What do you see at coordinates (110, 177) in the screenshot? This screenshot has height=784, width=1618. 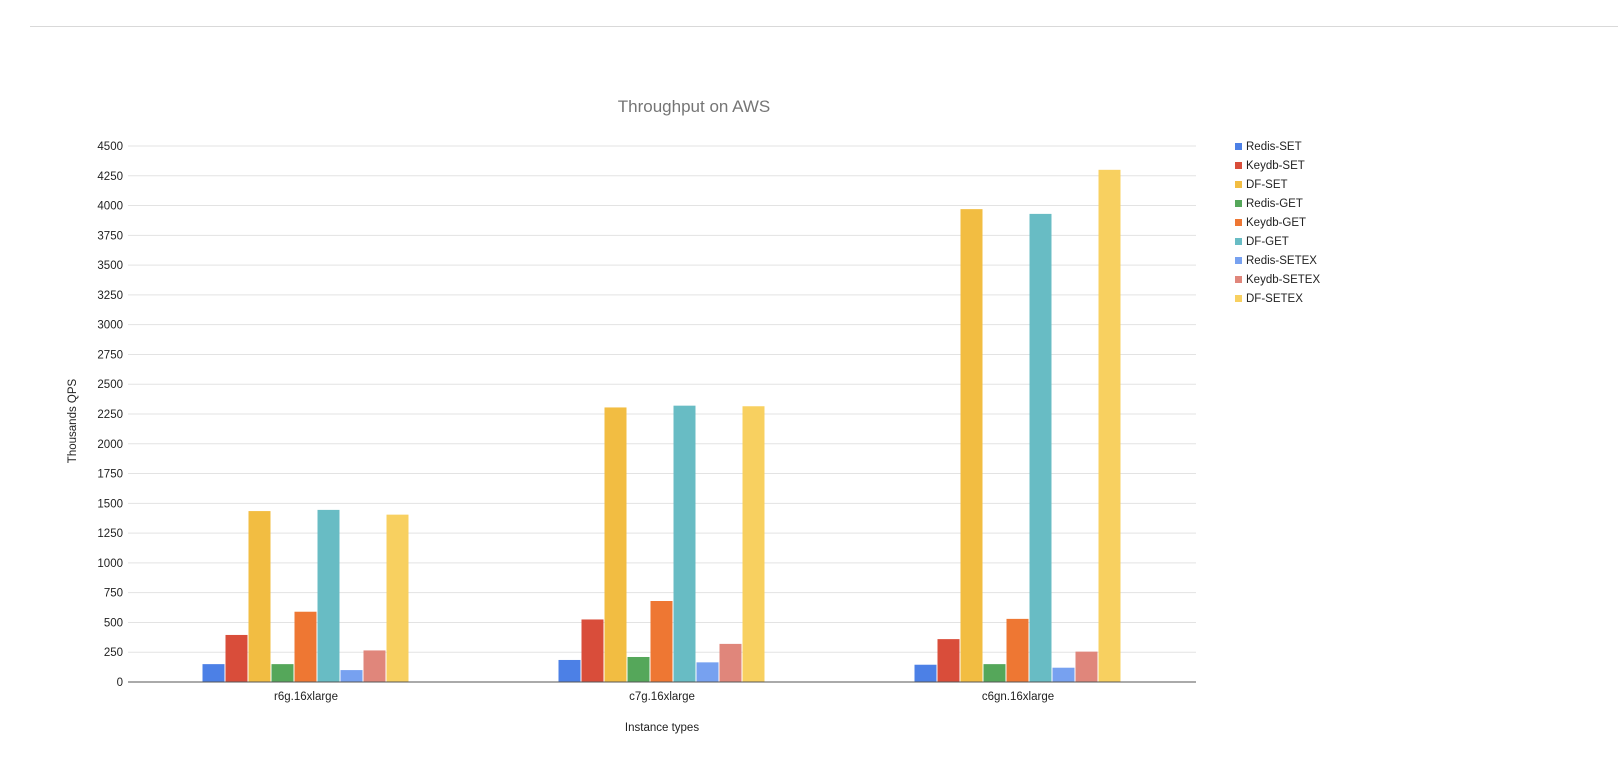 I see `y-tick-label: 4250` at bounding box center [110, 177].